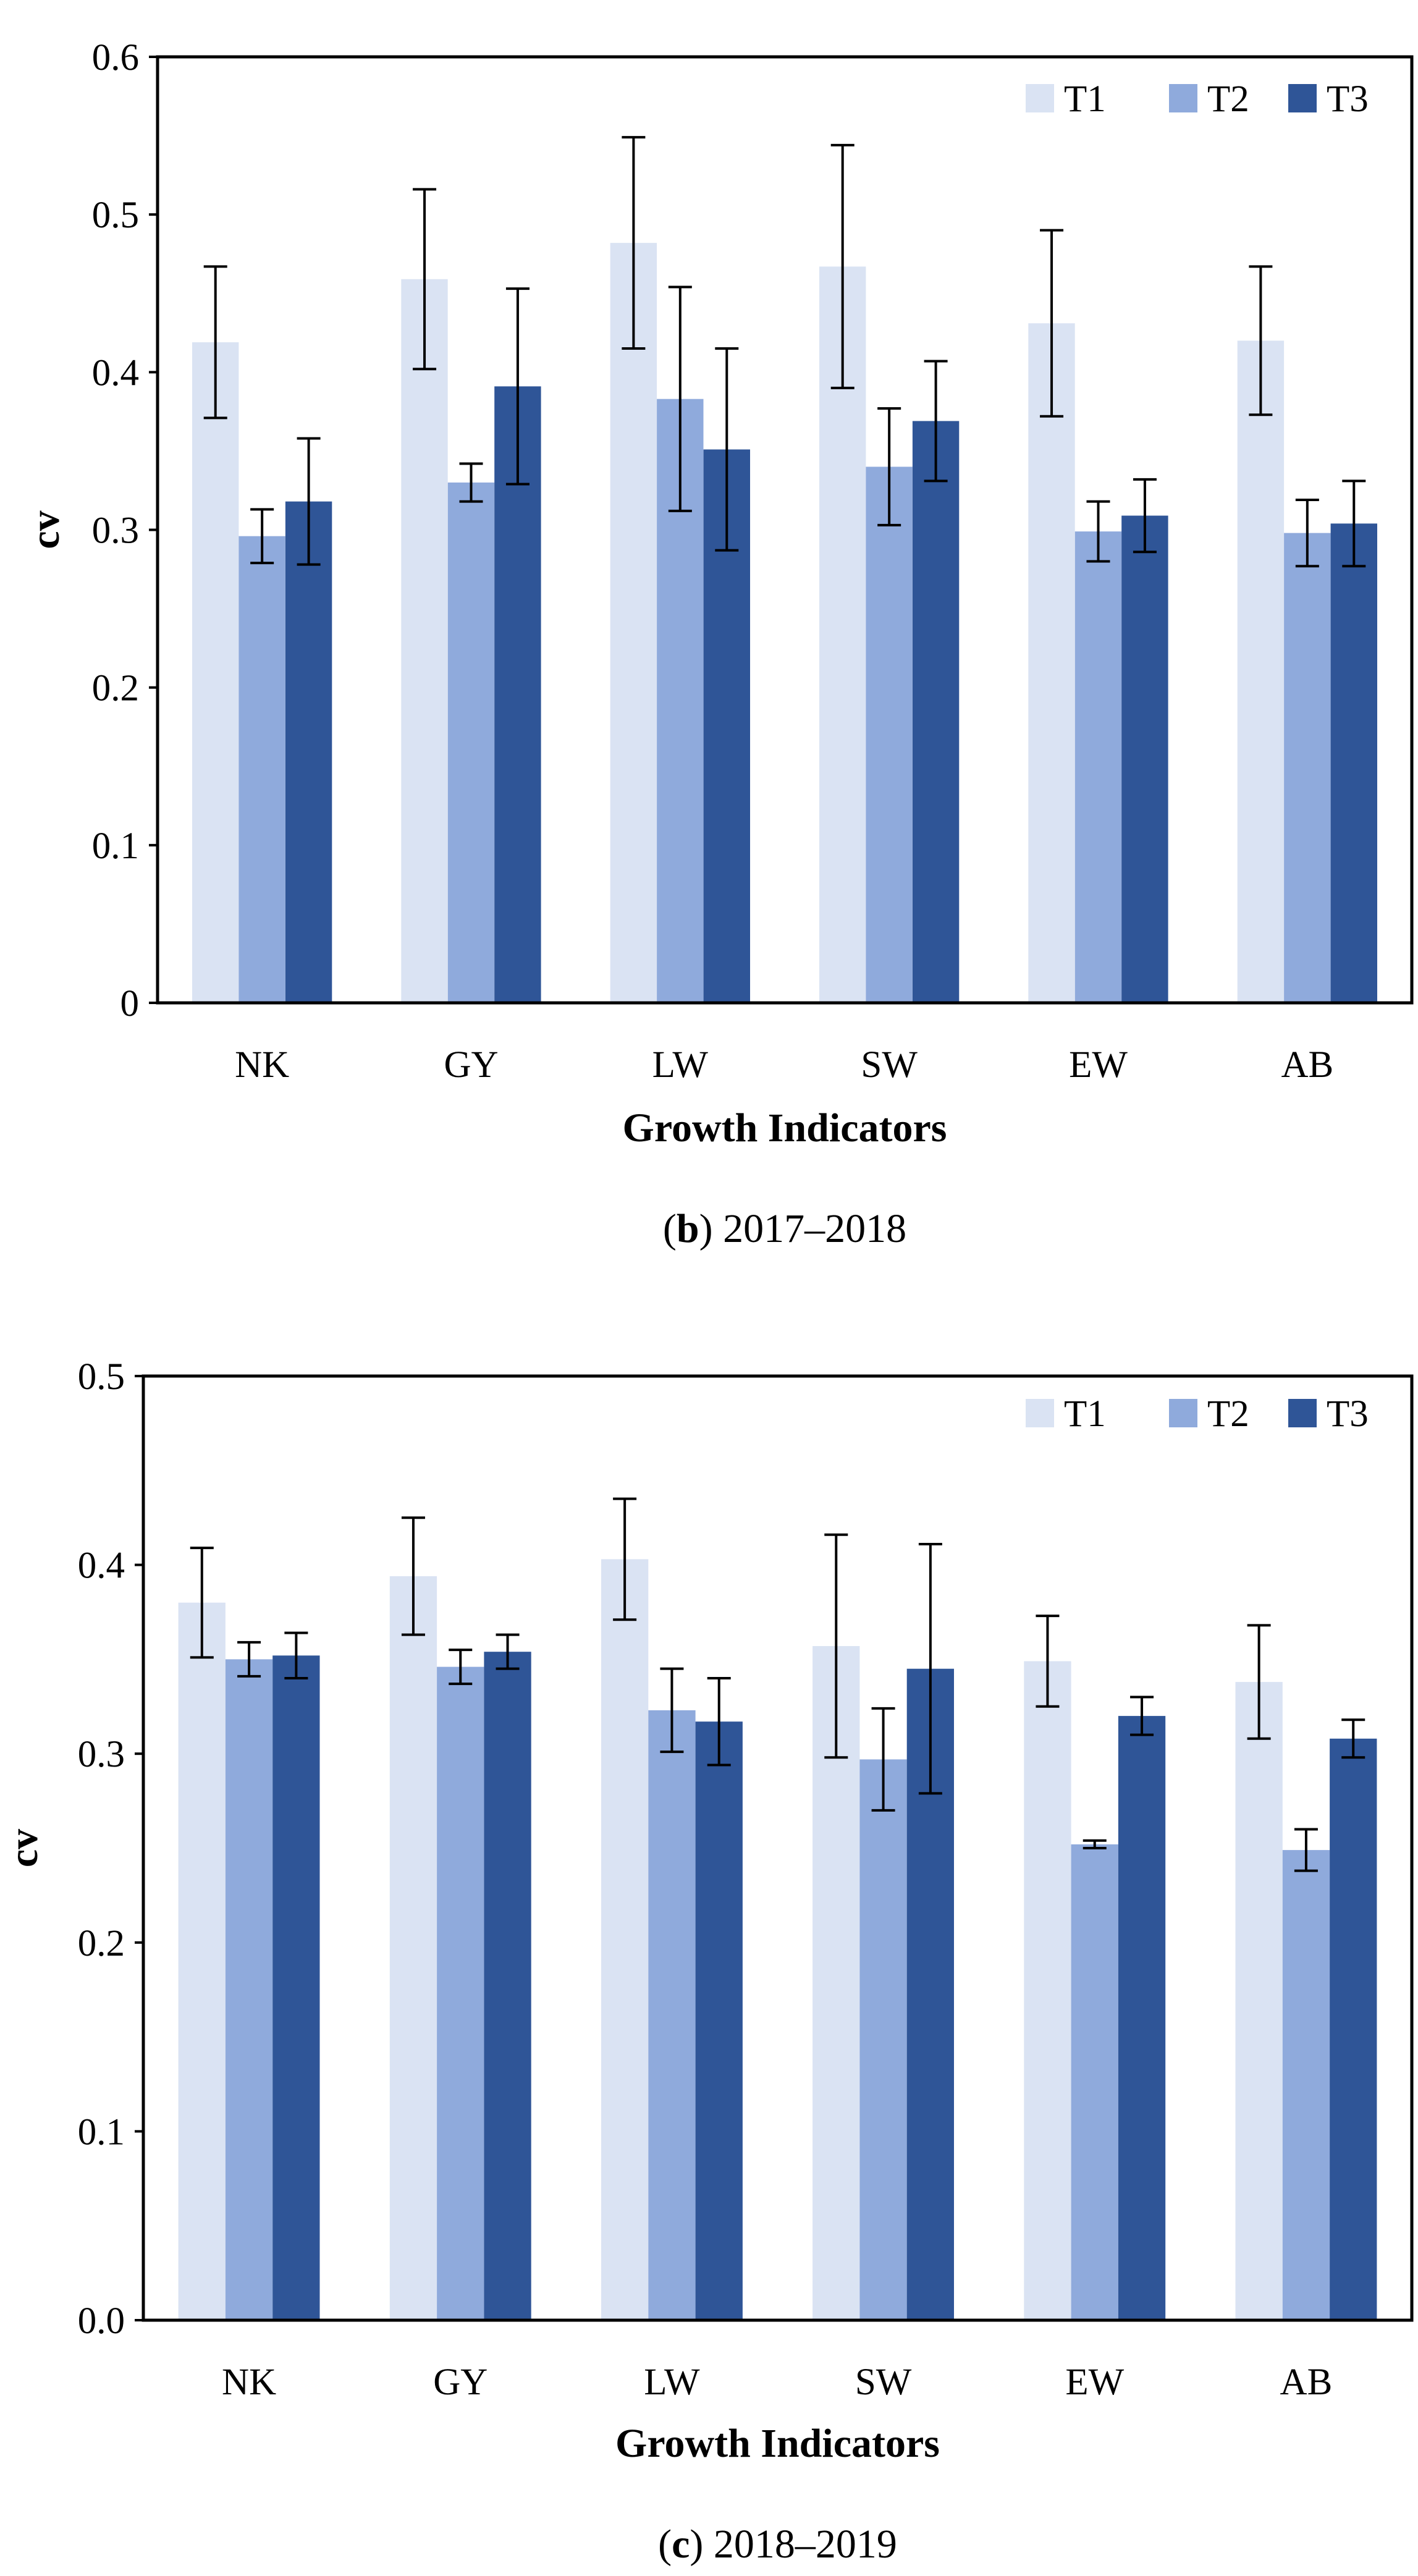 The height and width of the screenshot is (2576, 1418). Describe the element at coordinates (1040, 1413) in the screenshot. I see `legend-swatch-t1` at that location.